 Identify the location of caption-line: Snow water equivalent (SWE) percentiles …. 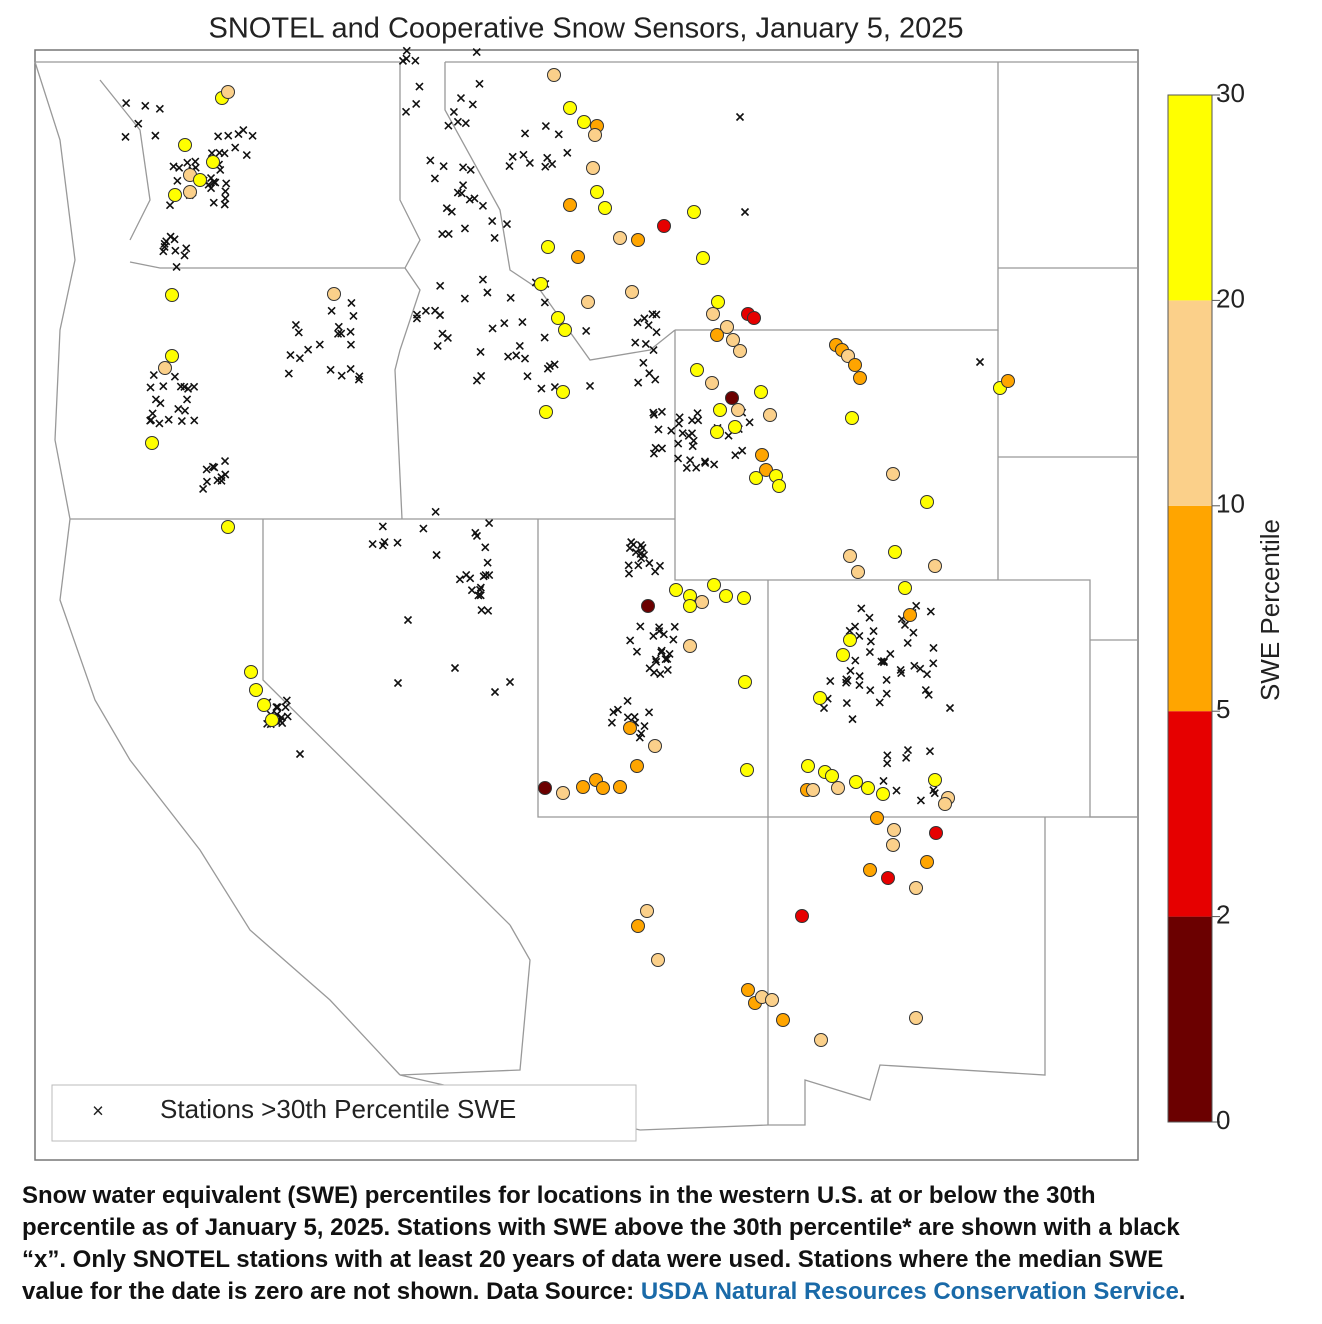
(559, 1195).